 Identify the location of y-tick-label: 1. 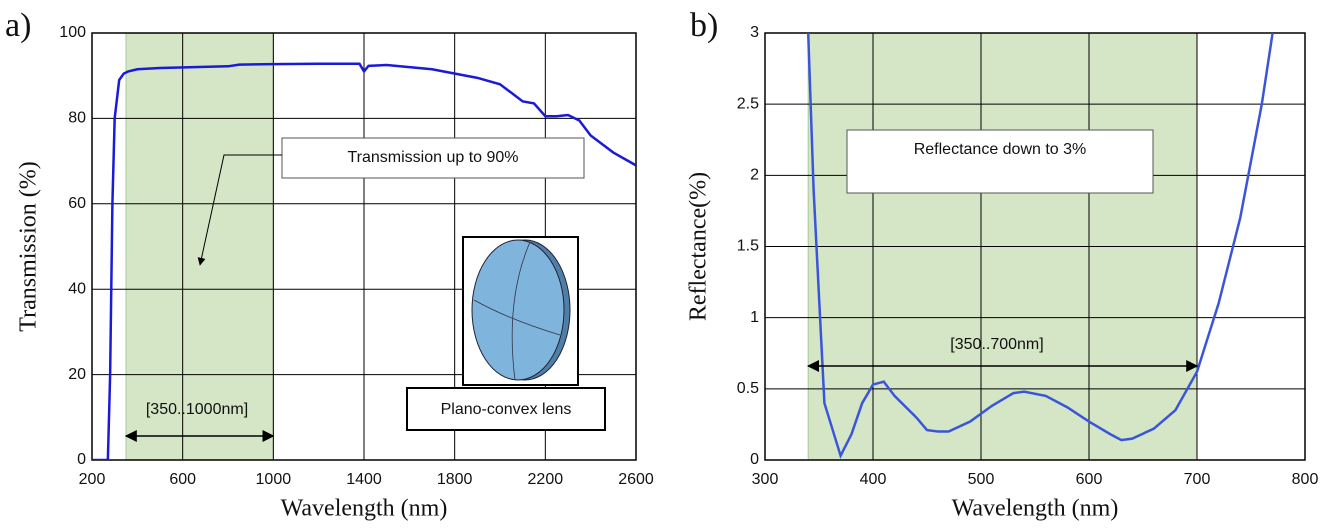
(754, 317).